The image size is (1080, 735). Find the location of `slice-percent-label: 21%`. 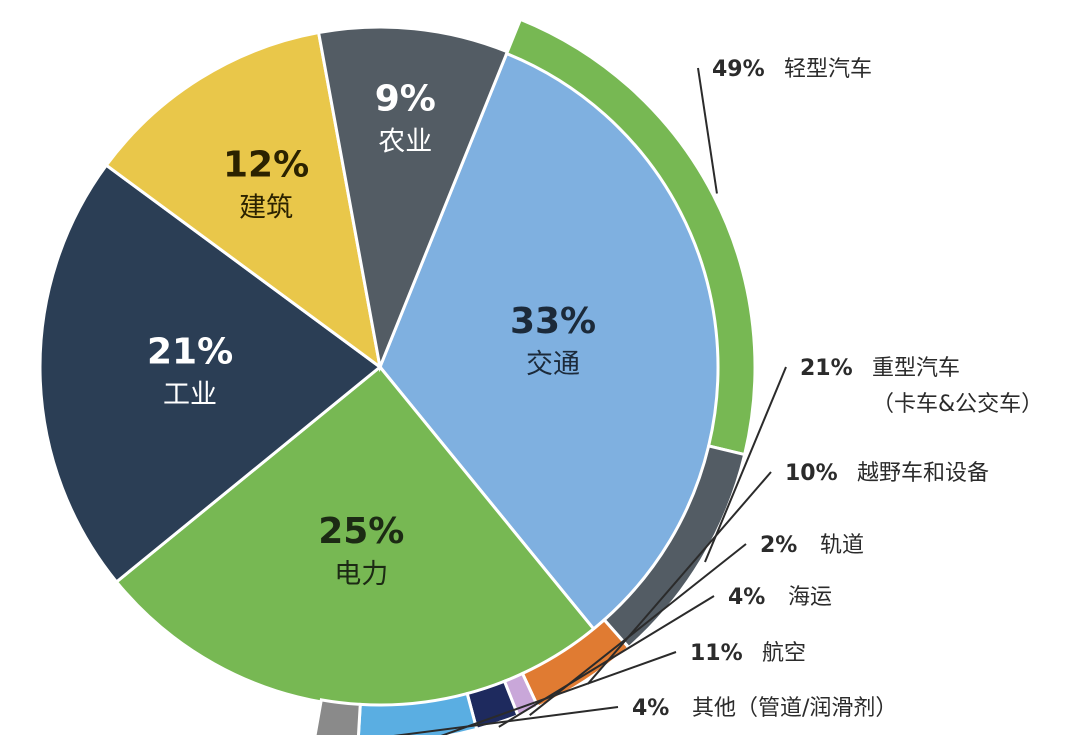

slice-percent-label: 21% is located at coordinates (190, 352).